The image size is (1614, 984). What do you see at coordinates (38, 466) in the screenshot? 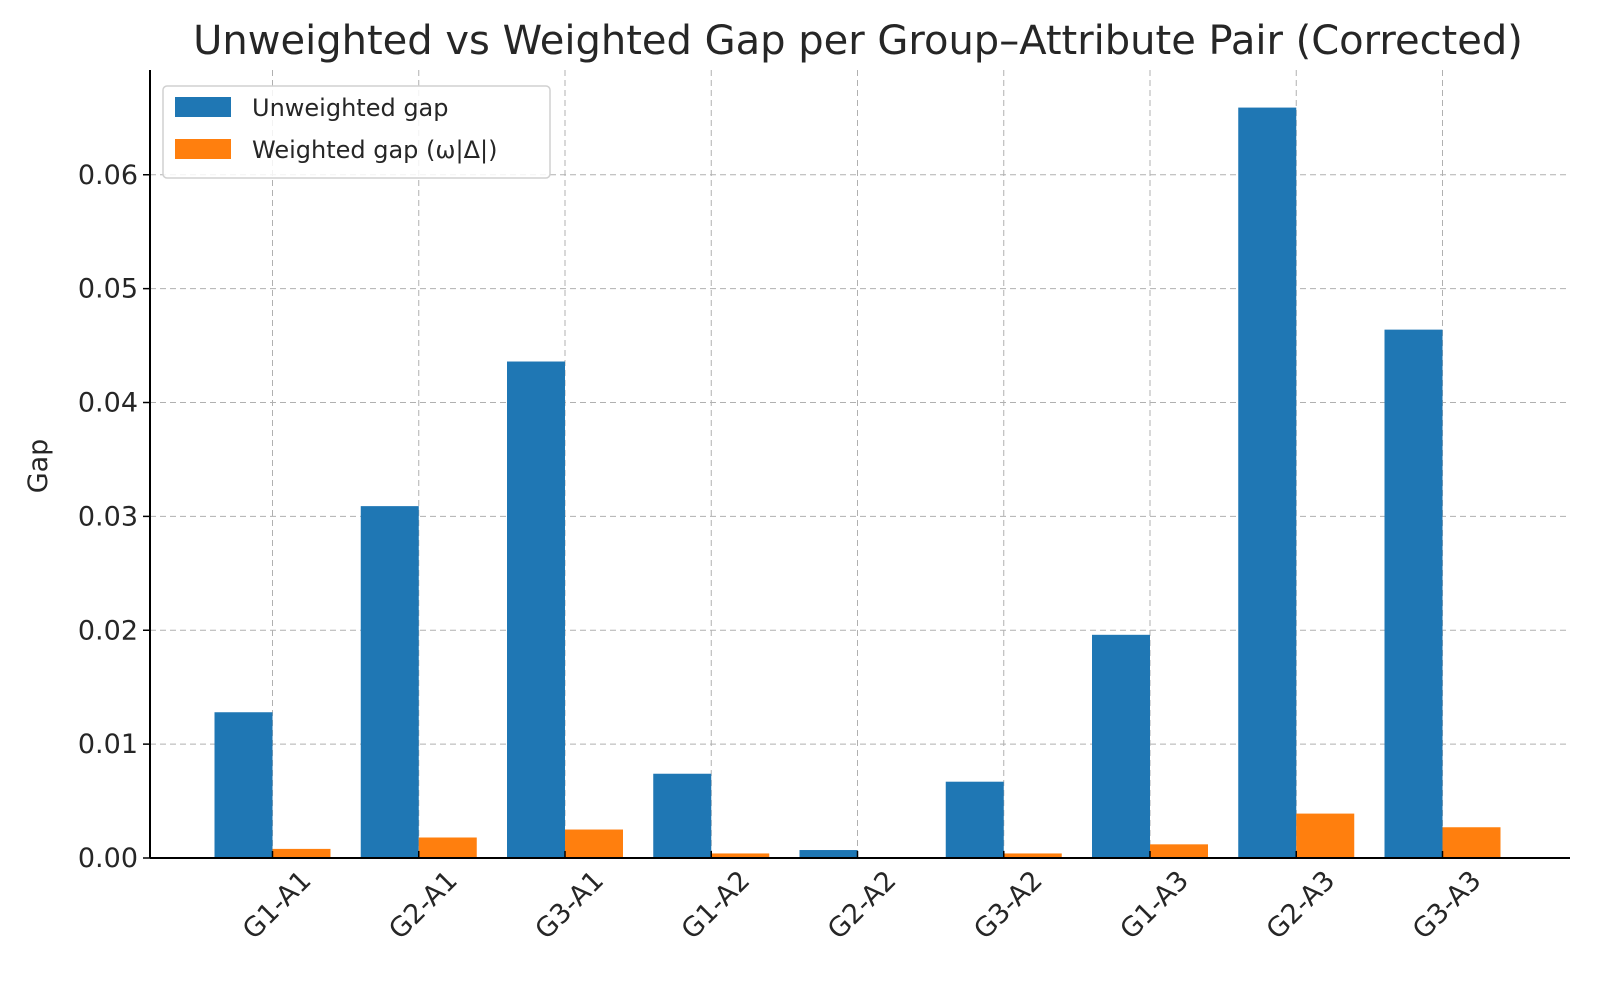
I see `y-axis-label: Gap` at bounding box center [38, 466].